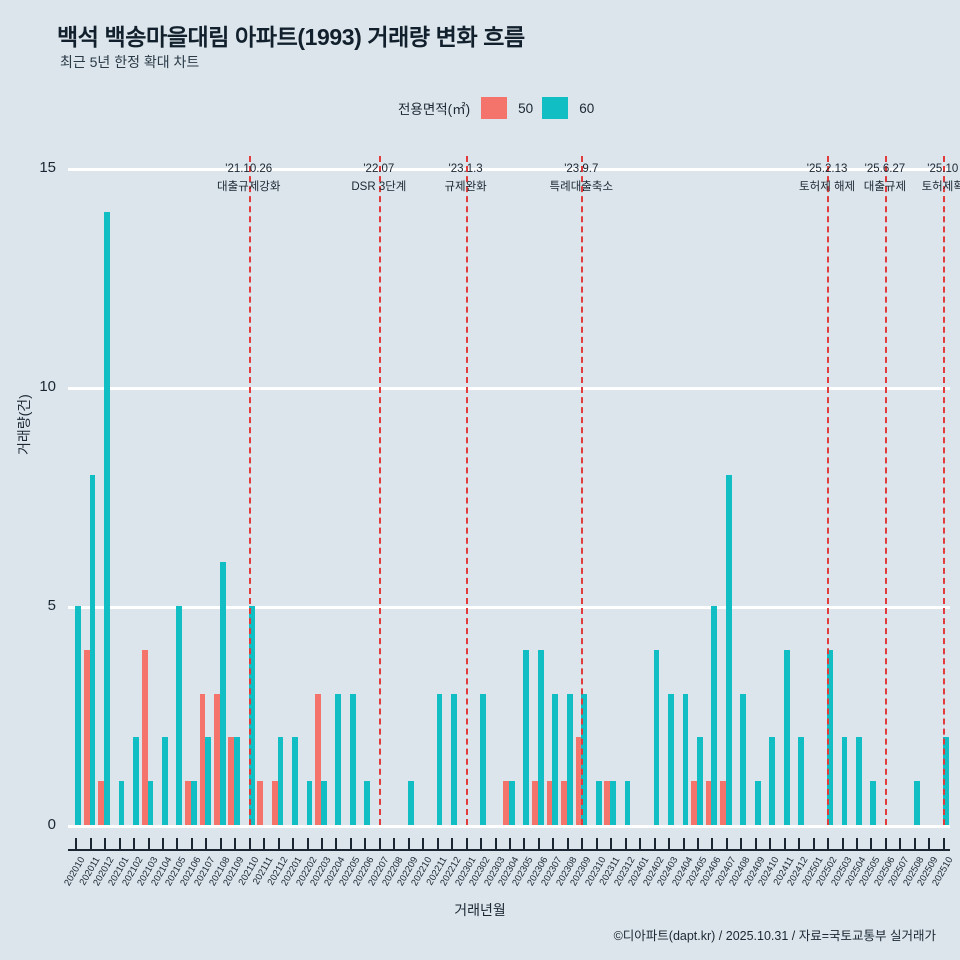 This screenshot has width=960, height=960. What do you see at coordinates (291, 37) in the screenshot?
I see `chart-title: 백석 백송마을대림 아파트(1993) 거래량 변화 흐름` at bounding box center [291, 37].